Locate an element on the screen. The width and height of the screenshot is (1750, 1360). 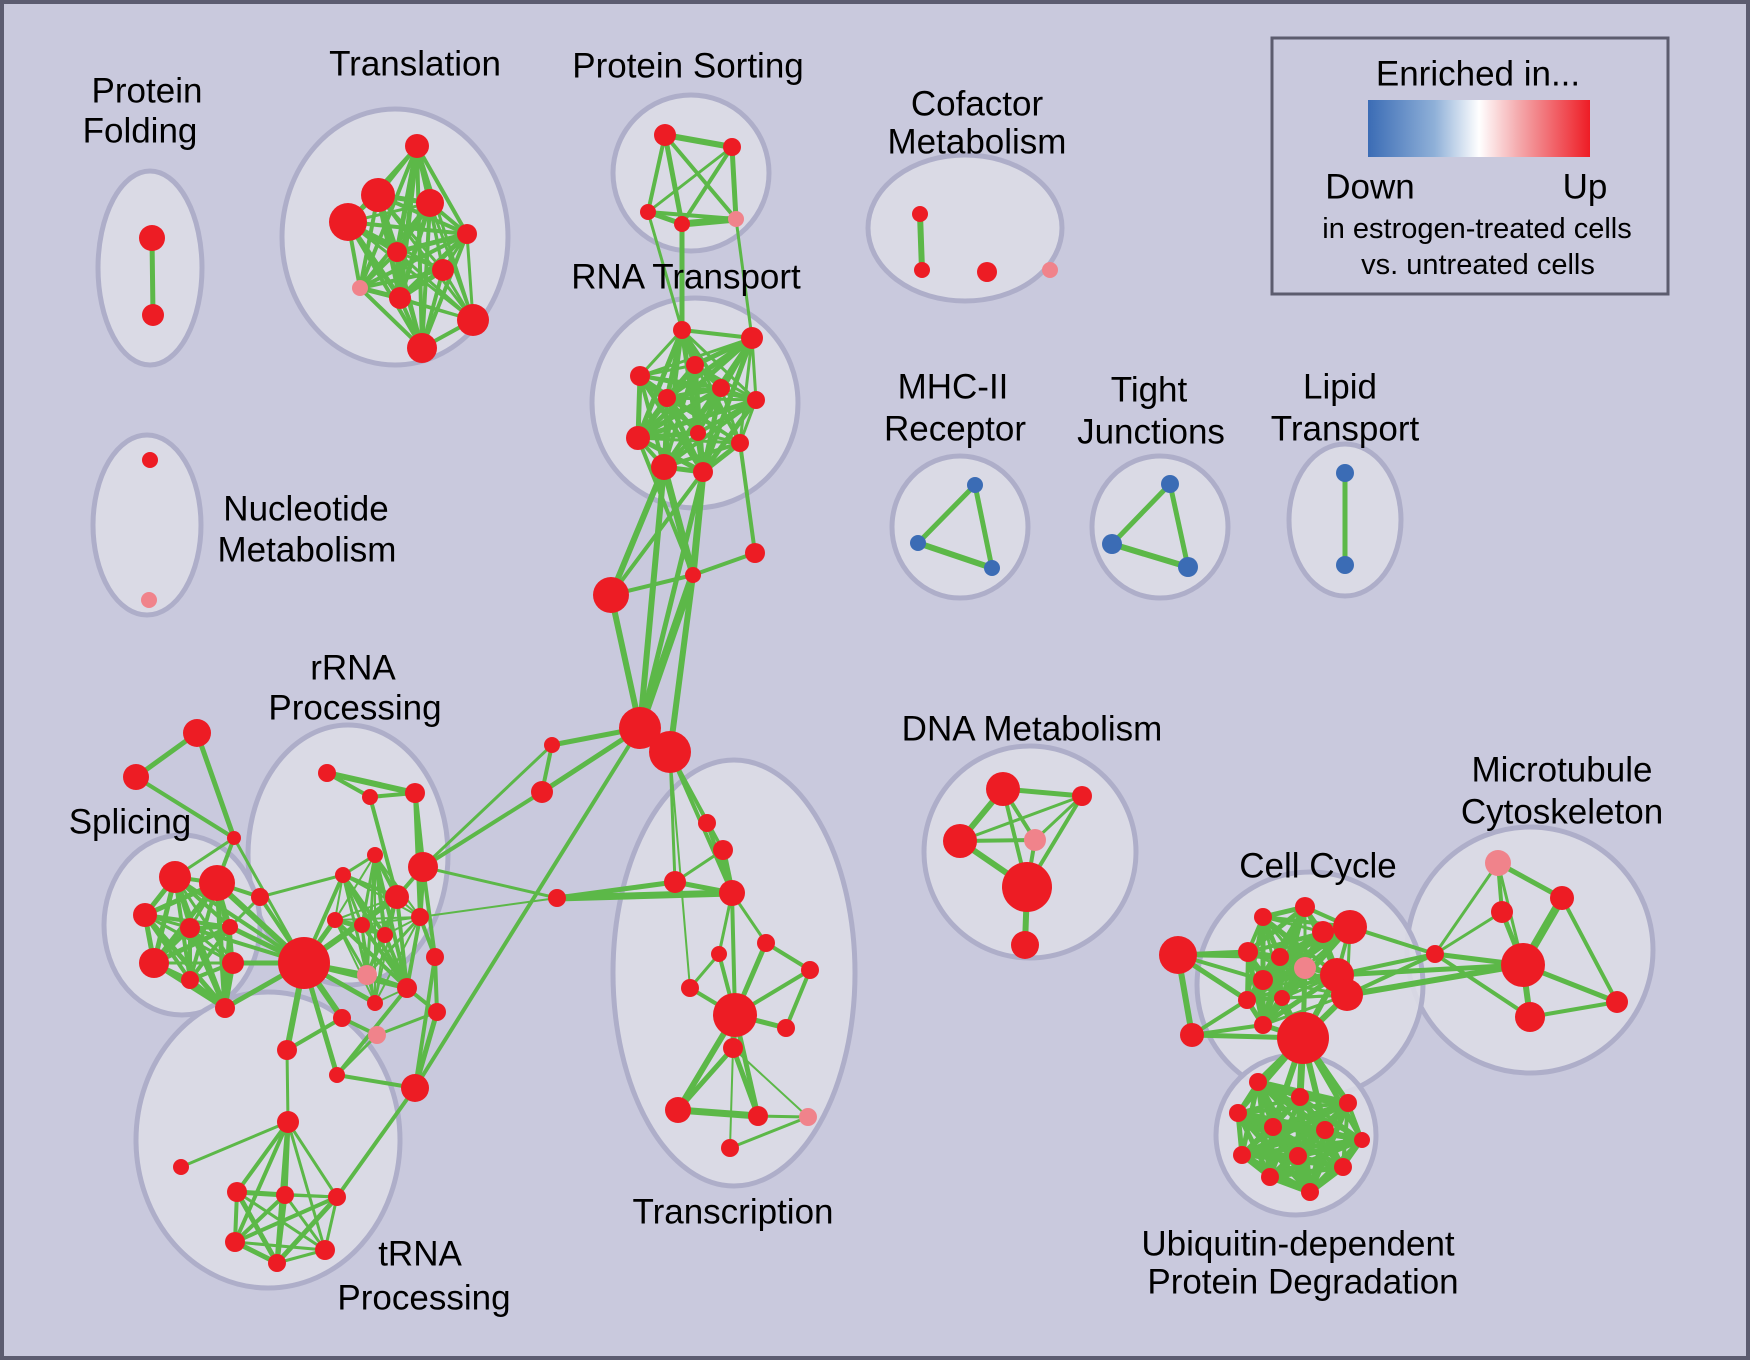
edge-sp5-sp8 is located at coordinates (210, 953).